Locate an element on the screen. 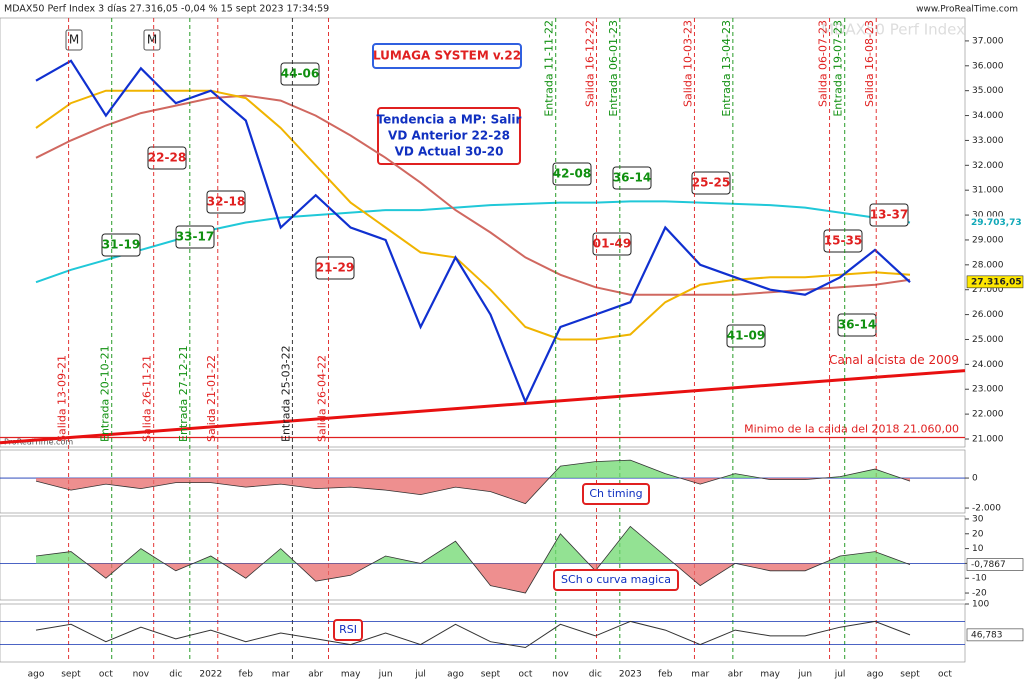 This screenshot has height=683, width=1024. note-line: VD Actual 30-20 is located at coordinates (449, 152).